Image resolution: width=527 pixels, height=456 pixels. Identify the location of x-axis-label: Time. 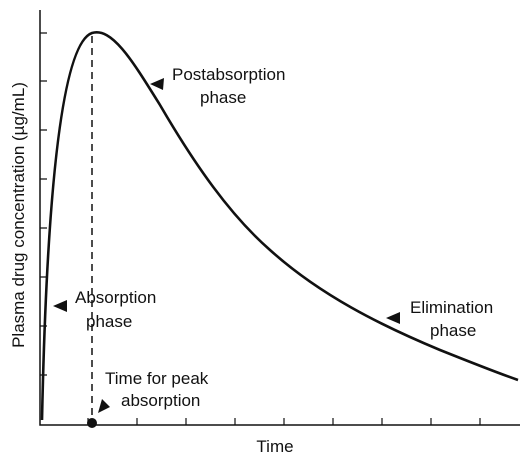
(274, 446).